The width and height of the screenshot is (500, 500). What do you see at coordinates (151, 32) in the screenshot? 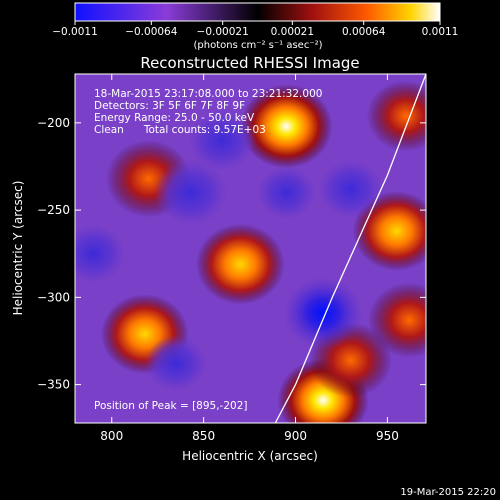
I see `colorbar-tick-label: −0.00064` at bounding box center [151, 32].